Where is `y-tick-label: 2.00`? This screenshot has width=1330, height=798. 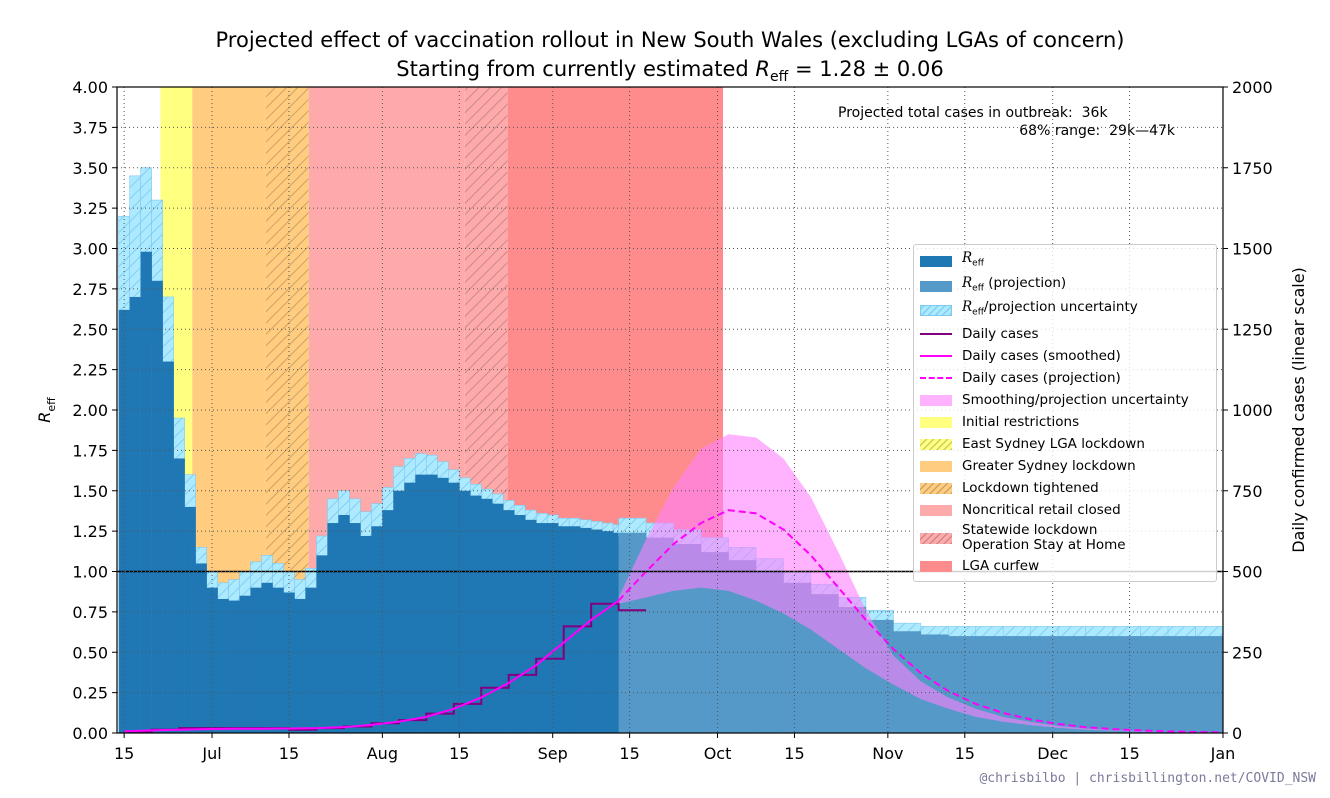 y-tick-label: 2.00 is located at coordinates (90, 410).